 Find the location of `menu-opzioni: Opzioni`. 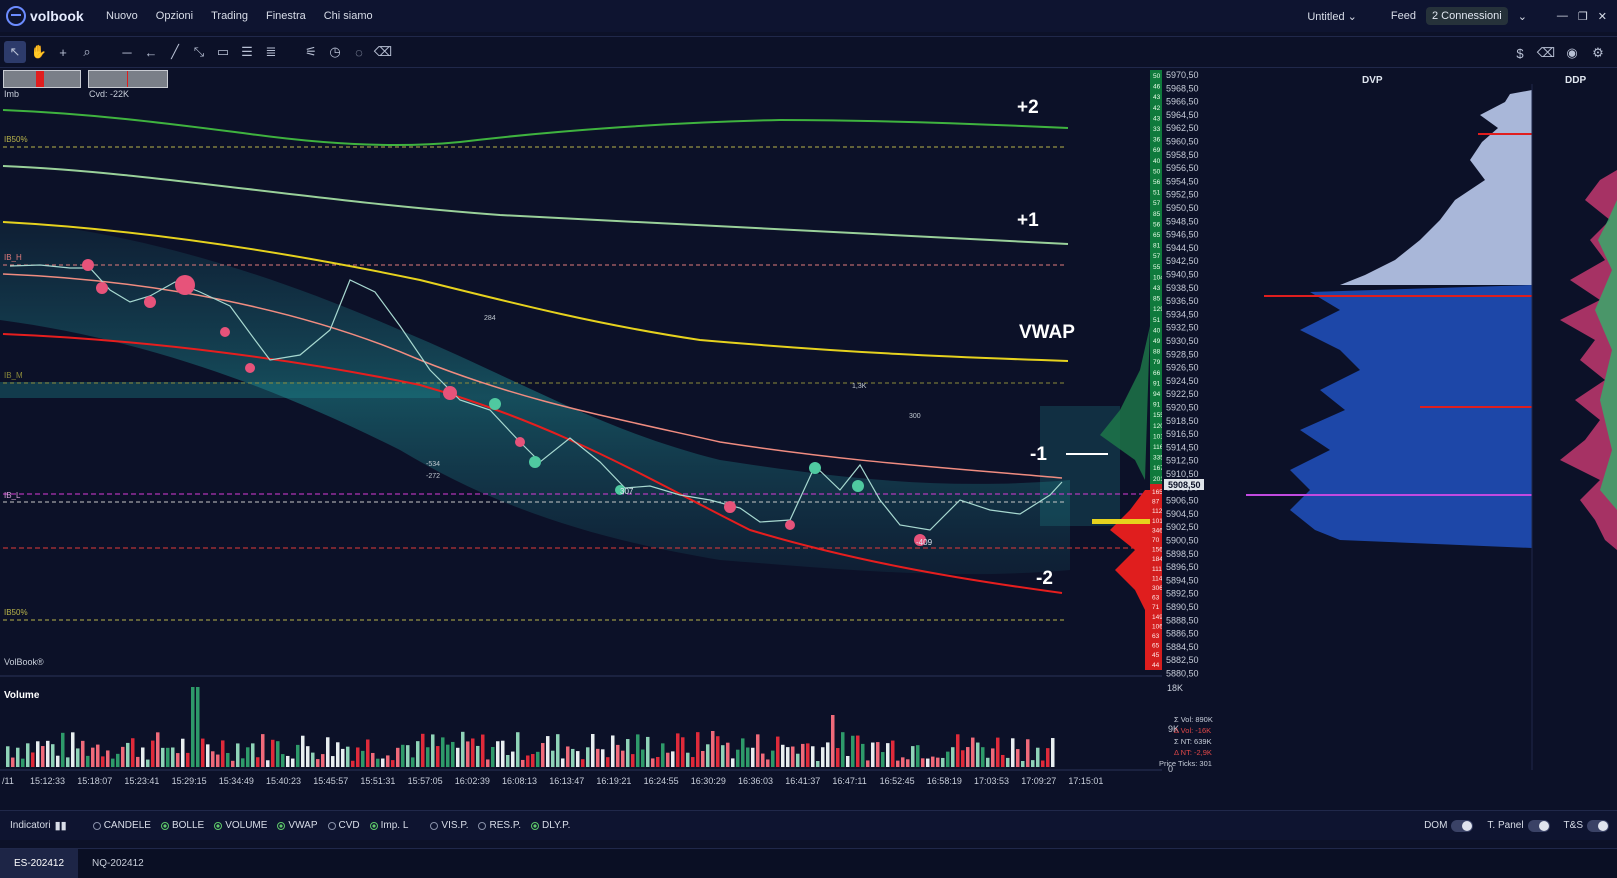

menu-opzioni: Opzioni is located at coordinates (174, 16).